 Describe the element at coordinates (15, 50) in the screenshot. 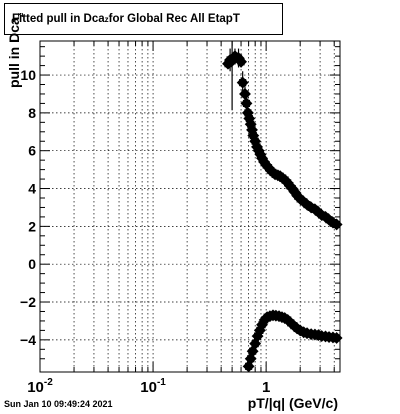

I see `y-axis-label: pull in Dcaz` at that location.